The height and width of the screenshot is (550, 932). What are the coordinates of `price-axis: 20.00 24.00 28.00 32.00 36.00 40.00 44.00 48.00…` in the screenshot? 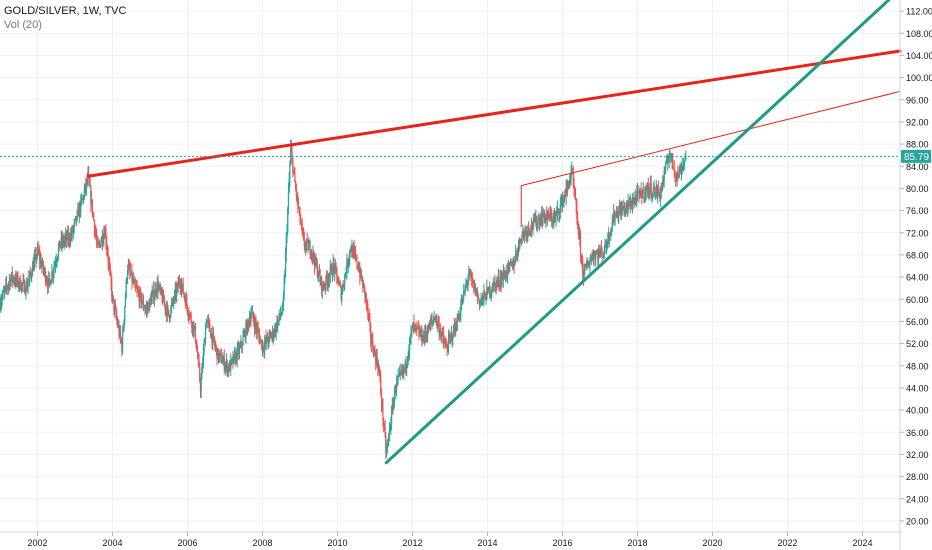 It's located at (916, 267).